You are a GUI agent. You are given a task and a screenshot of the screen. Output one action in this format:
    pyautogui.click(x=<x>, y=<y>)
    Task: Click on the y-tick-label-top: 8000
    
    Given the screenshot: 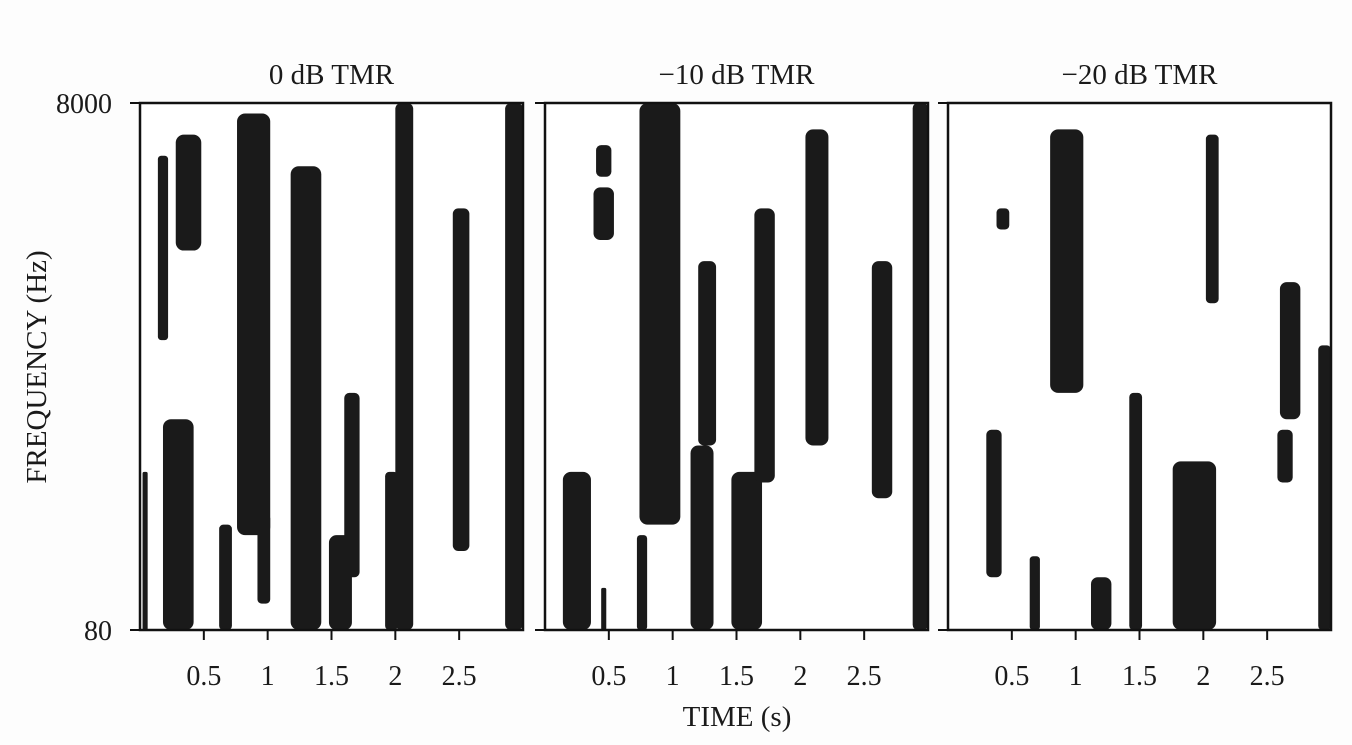 What is the action you would take?
    pyautogui.click(x=84, y=104)
    